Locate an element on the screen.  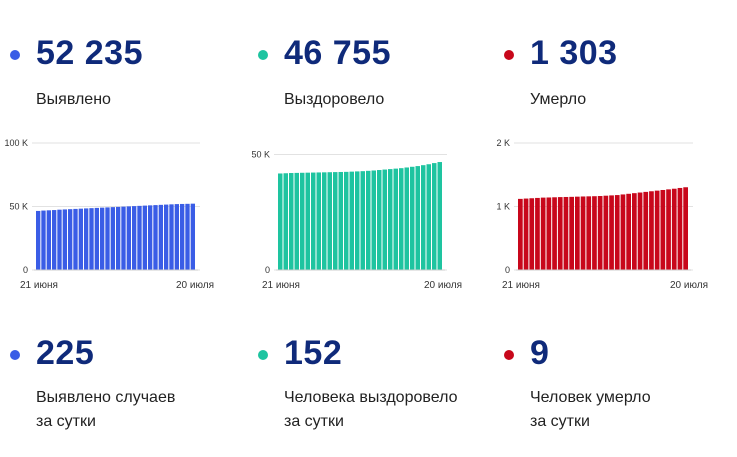
died-dot-icon is located at coordinates (509, 55).